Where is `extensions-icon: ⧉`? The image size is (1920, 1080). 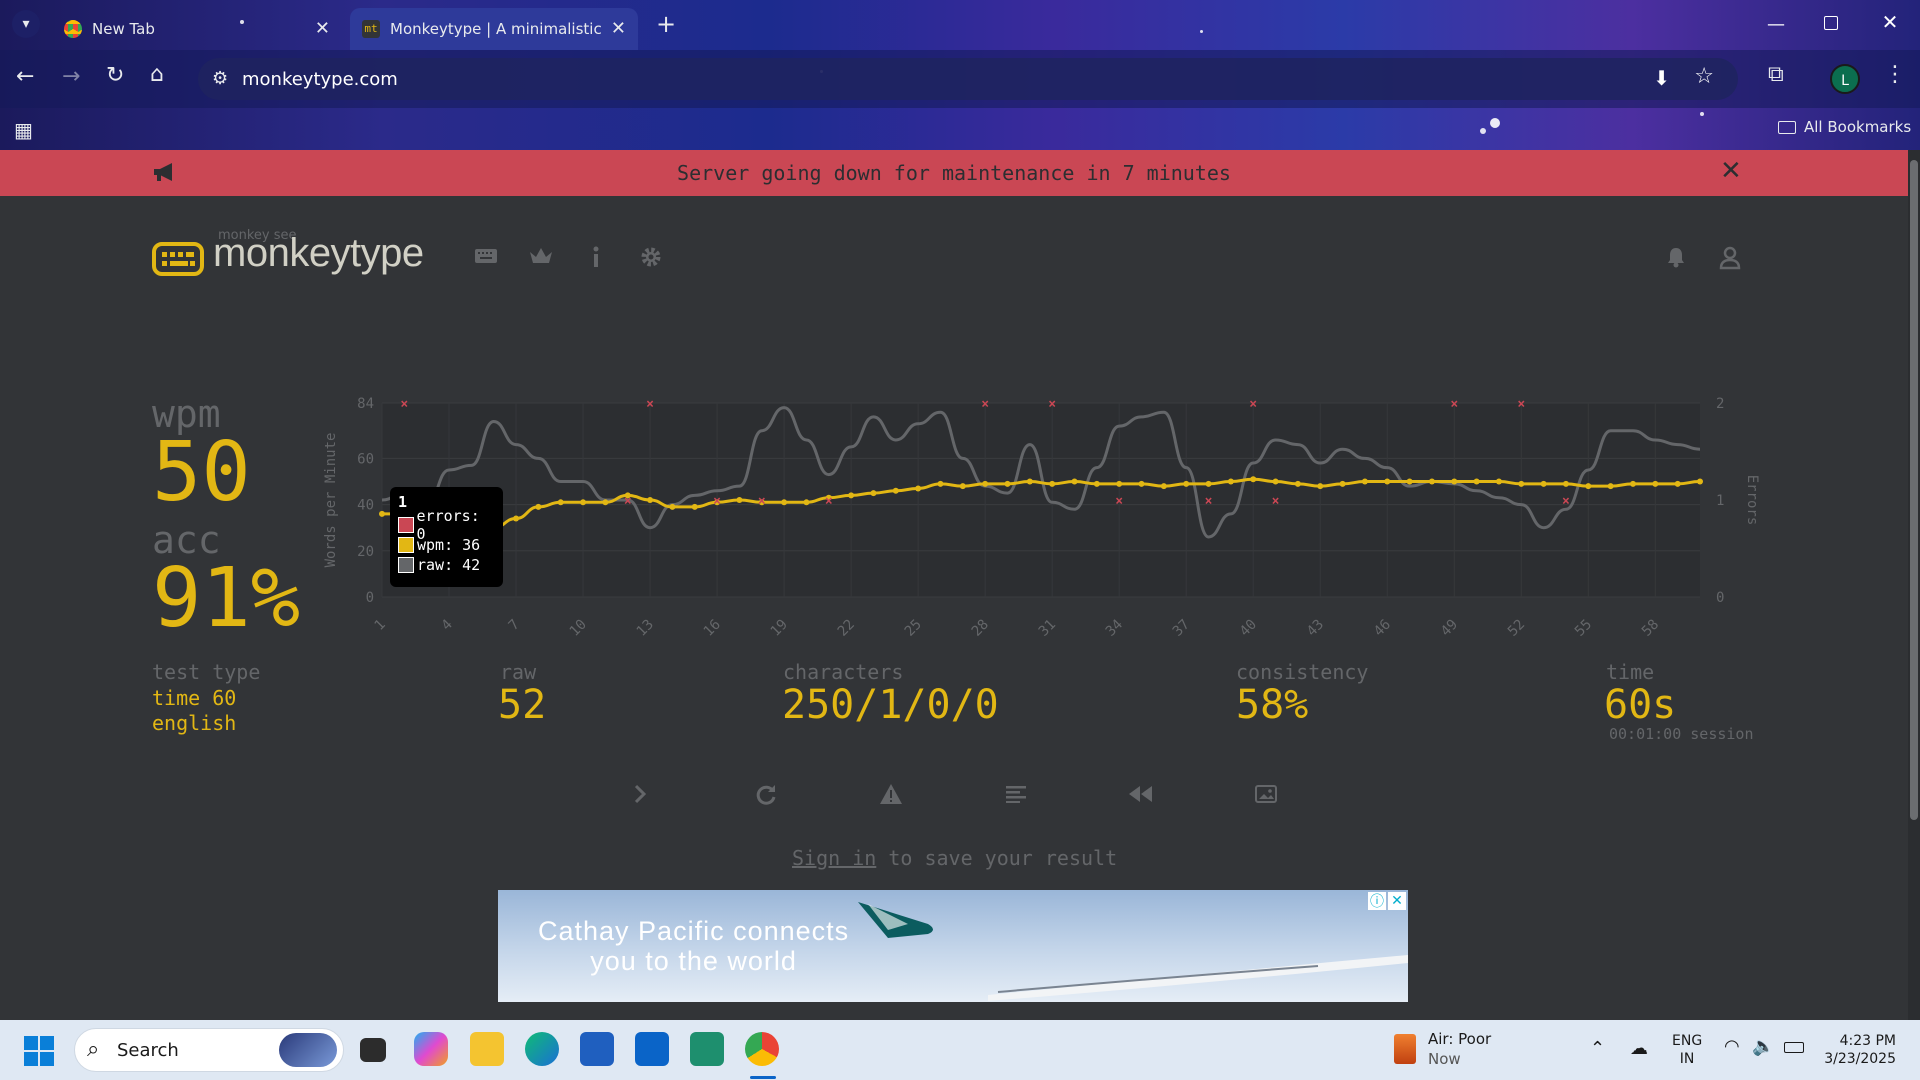
extensions-icon: ⧉ is located at coordinates (1776, 74).